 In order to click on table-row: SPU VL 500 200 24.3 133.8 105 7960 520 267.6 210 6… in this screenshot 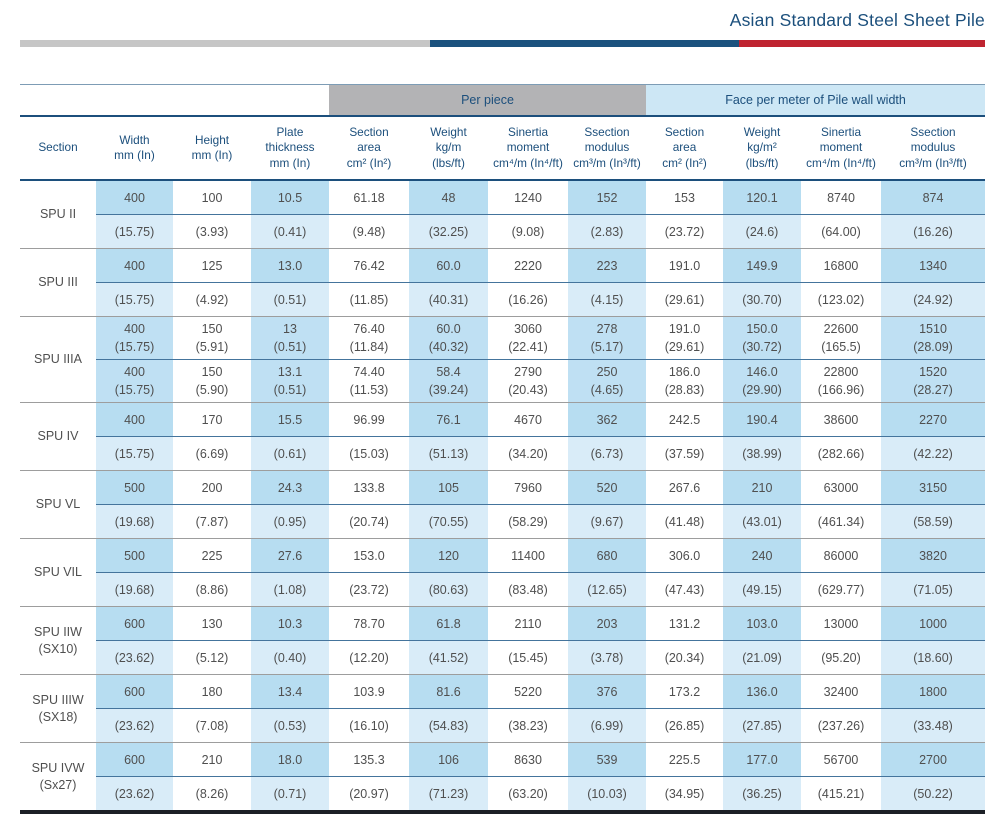, I will do `click(503, 504)`.